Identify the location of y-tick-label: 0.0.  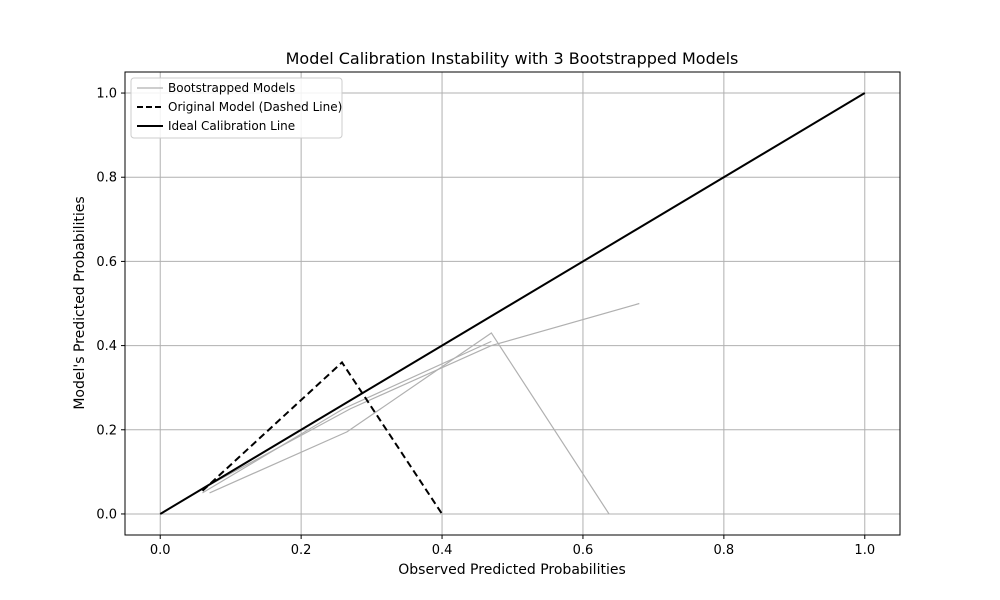
(106, 514).